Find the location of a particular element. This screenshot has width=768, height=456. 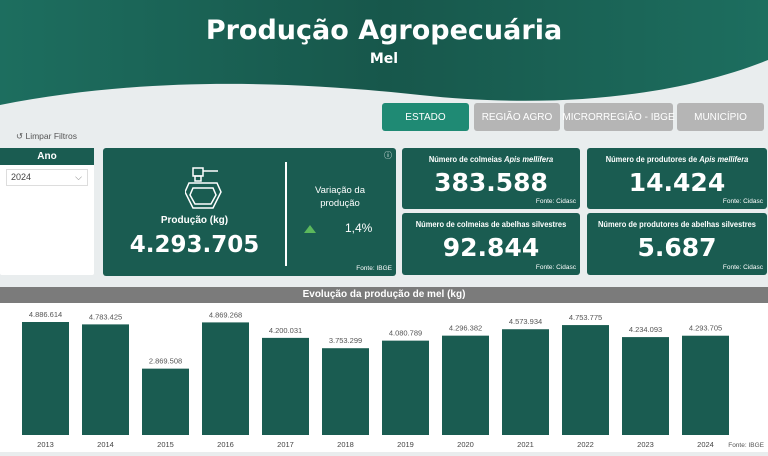

clear-filters-button: ↺ Limpar Filtros is located at coordinates (46, 136).